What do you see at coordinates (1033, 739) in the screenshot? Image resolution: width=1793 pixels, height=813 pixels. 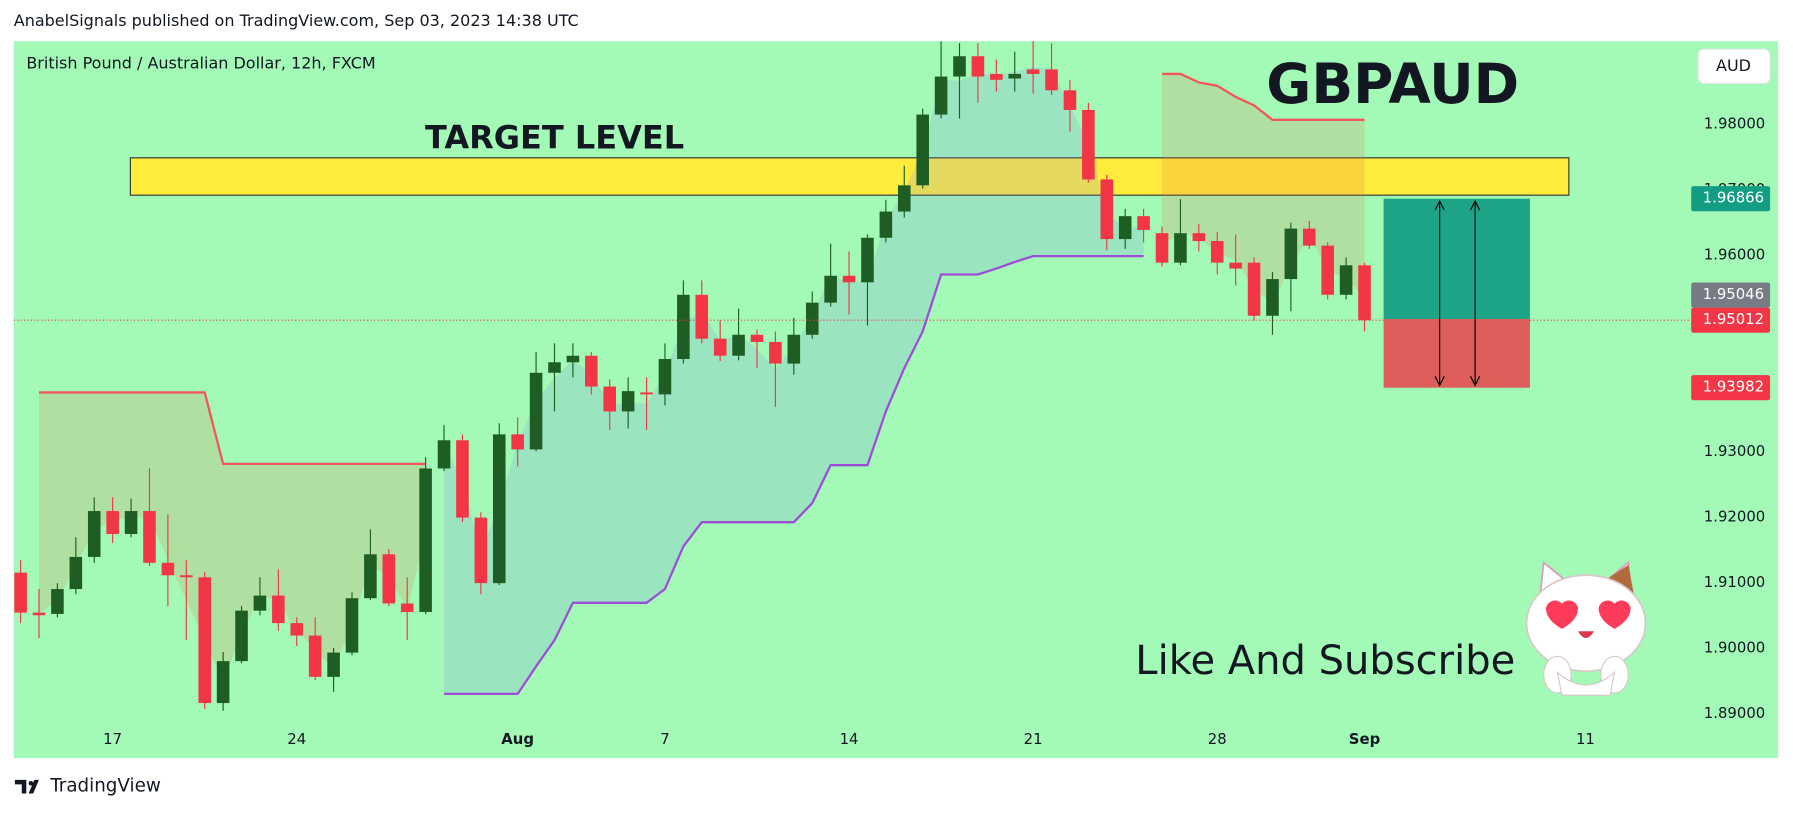 I see `x-tick-label: 21` at bounding box center [1033, 739].